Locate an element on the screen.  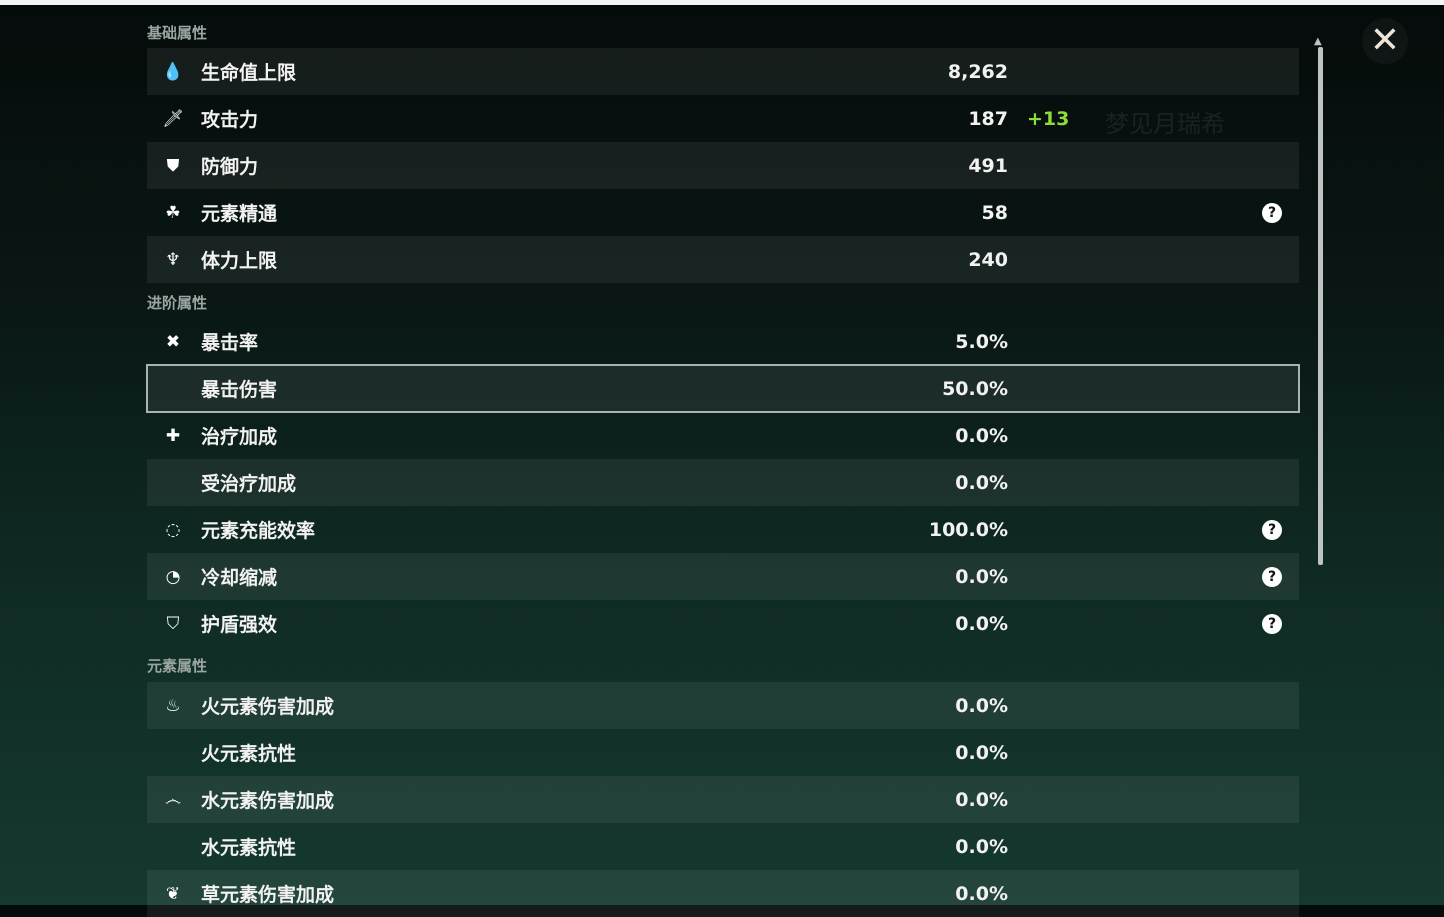
stat-row: 暴击伤害 50.0% is located at coordinates (723, 388).